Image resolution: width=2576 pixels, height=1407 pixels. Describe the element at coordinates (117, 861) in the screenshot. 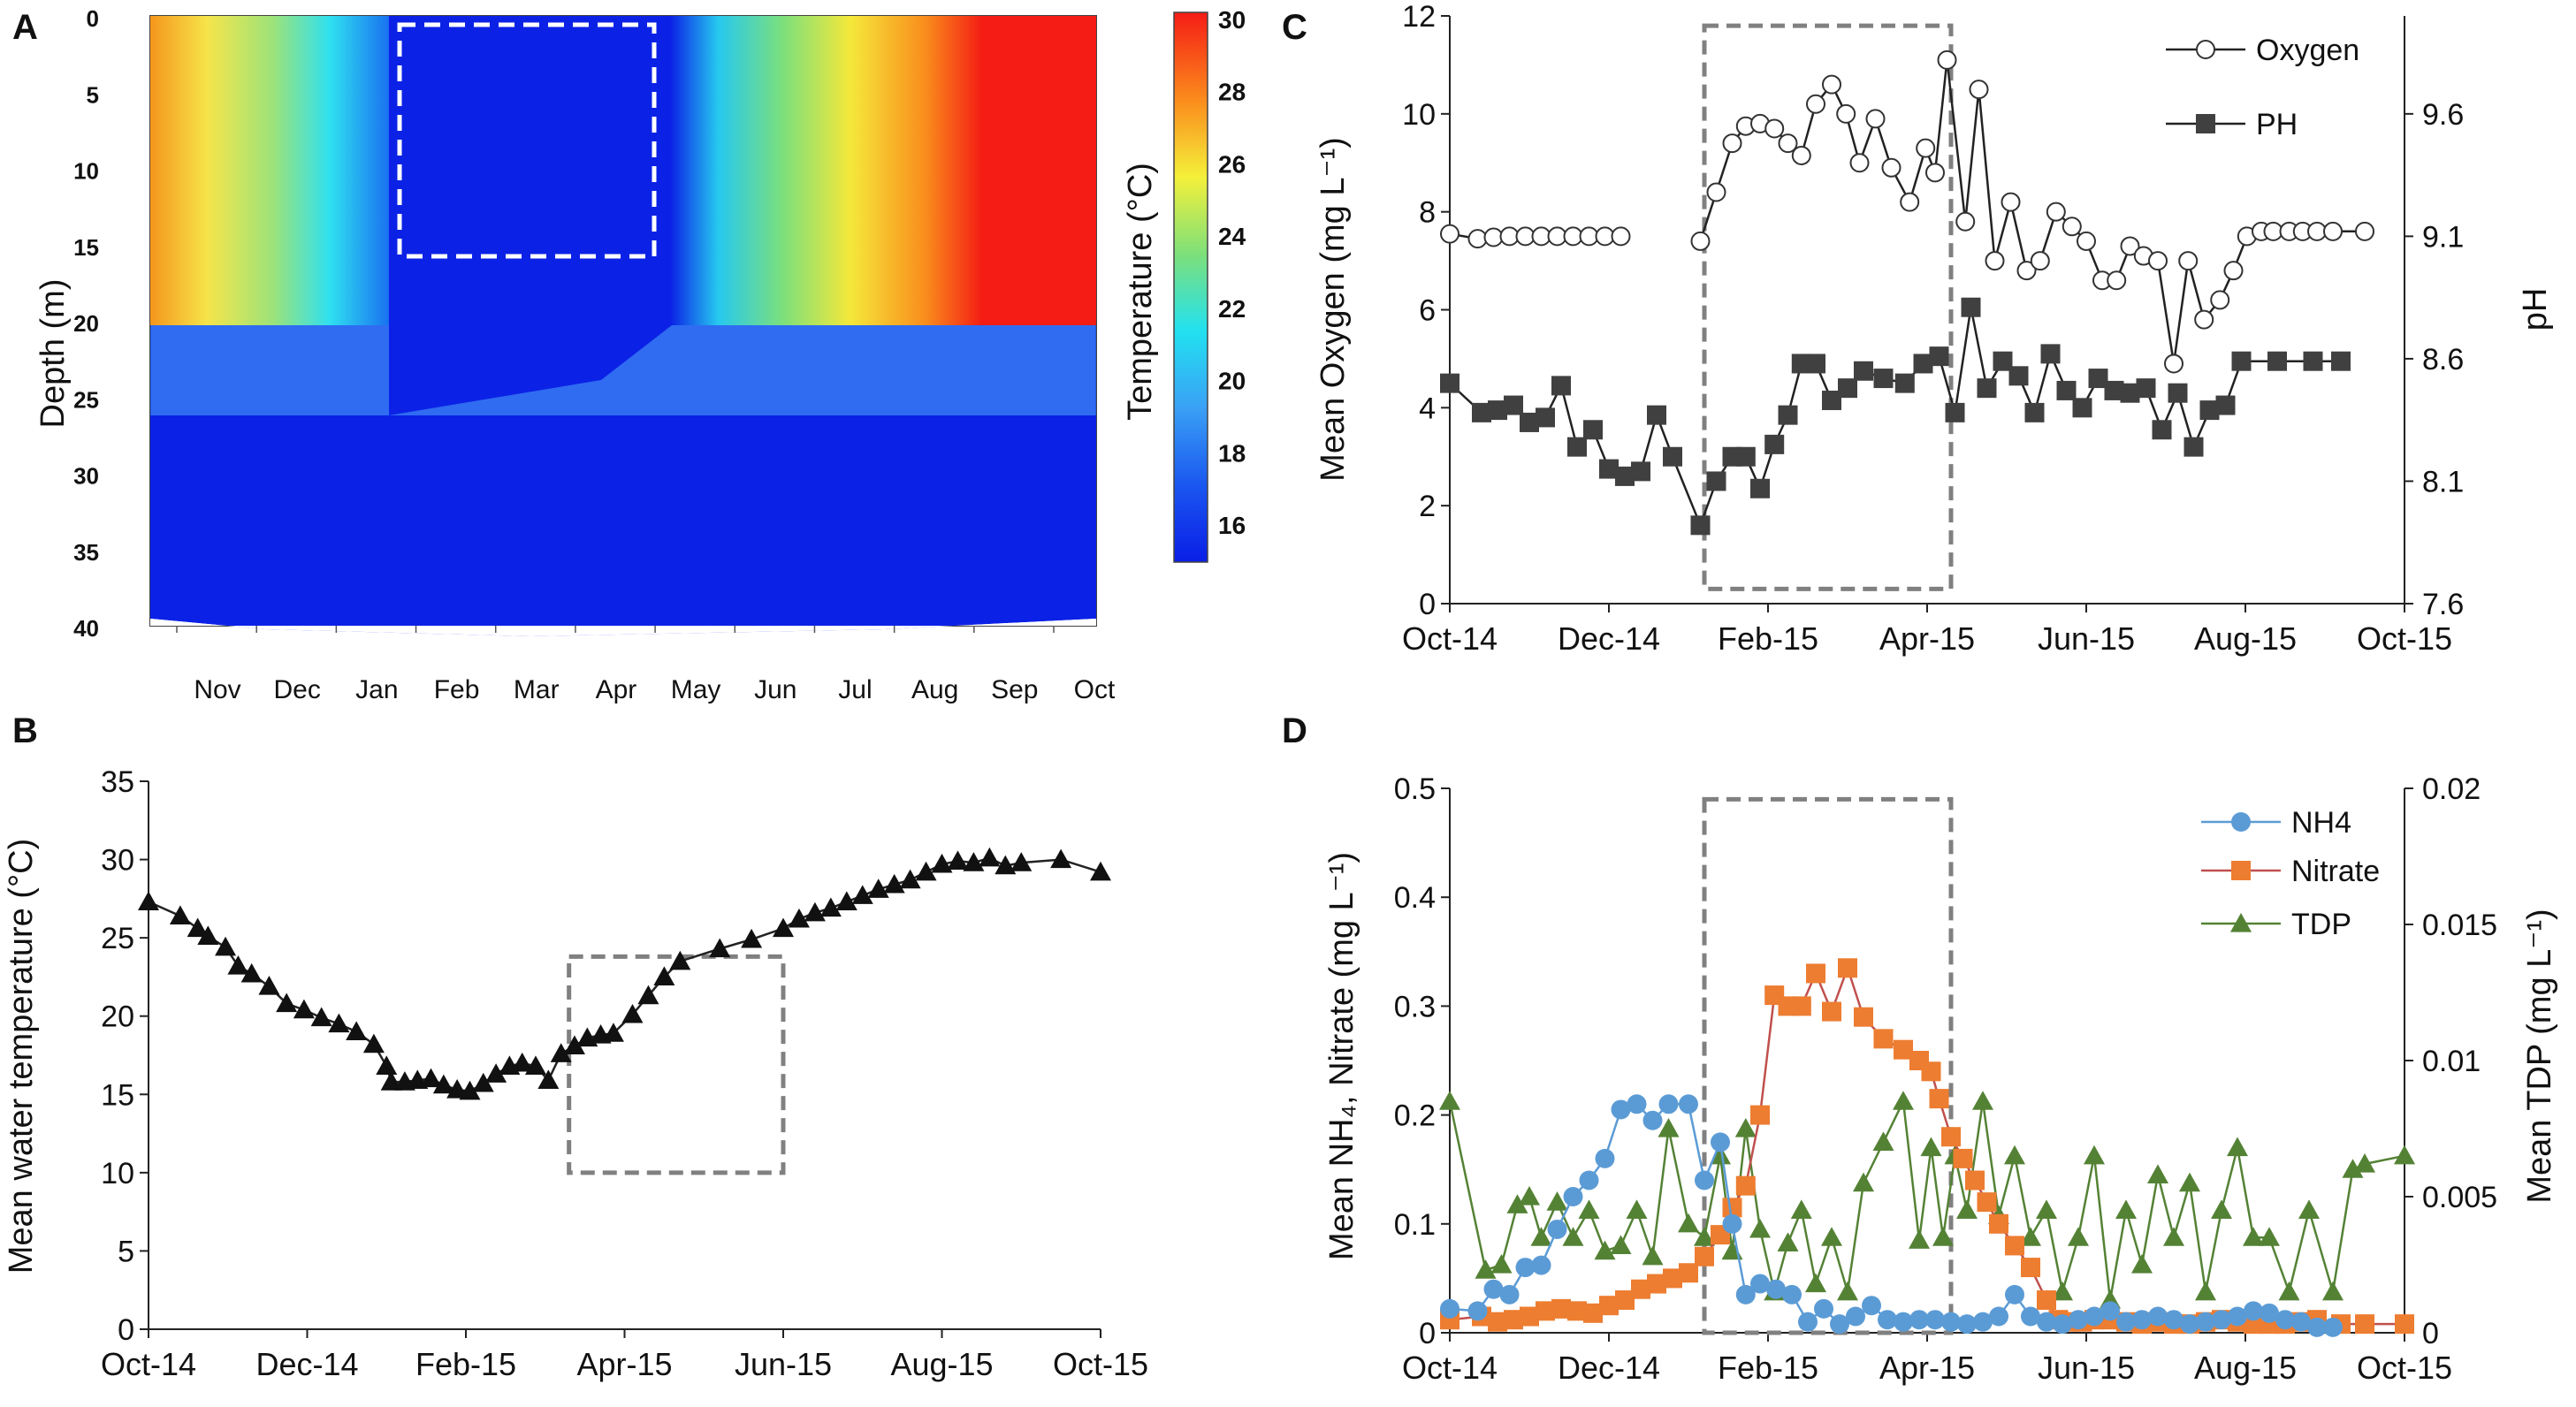

I see `b-y-tick: 30` at that location.